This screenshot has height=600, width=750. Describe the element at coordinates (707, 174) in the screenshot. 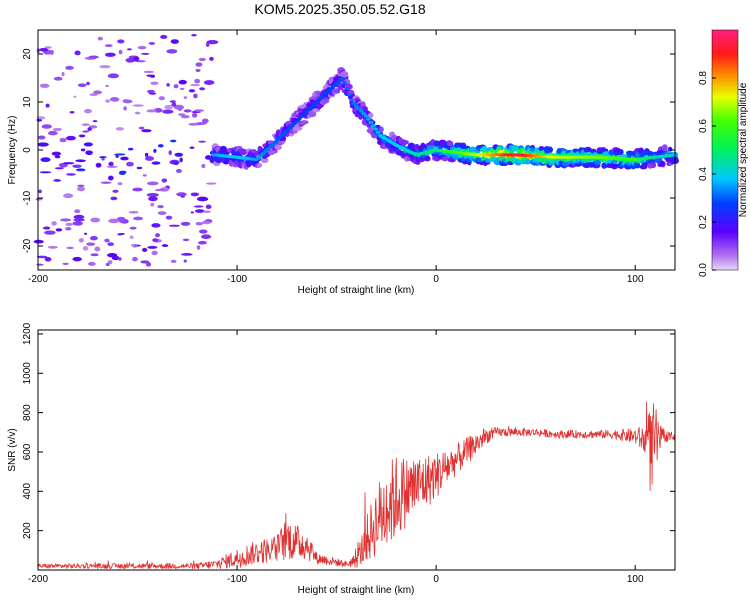

I see `colorbar-ticks: 0.0 0.2 0.4 0.6 0.8` at that location.